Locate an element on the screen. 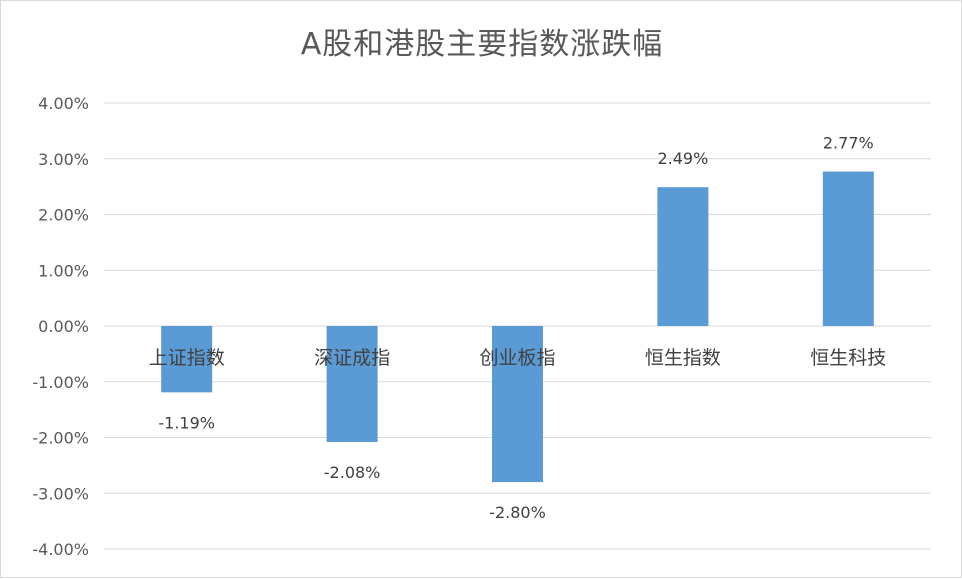 Image resolution: width=962 pixels, height=579 pixels. y-tick-label: -2.00% is located at coordinates (60, 438).